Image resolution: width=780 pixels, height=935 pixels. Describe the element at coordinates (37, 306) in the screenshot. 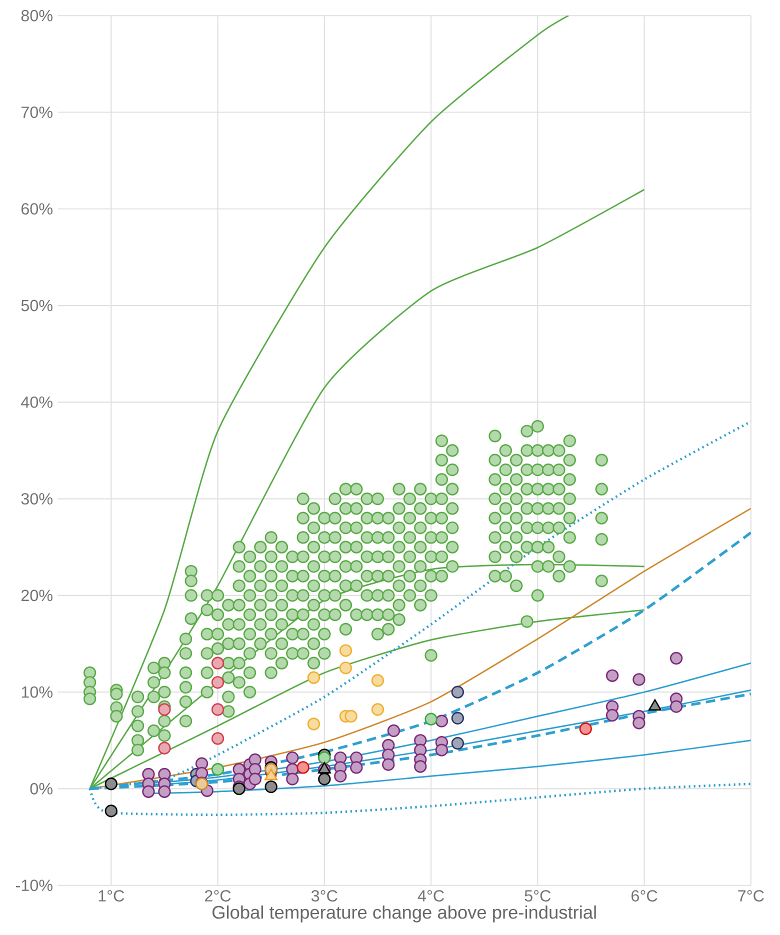

I see `y-tick-label: 50%` at that location.